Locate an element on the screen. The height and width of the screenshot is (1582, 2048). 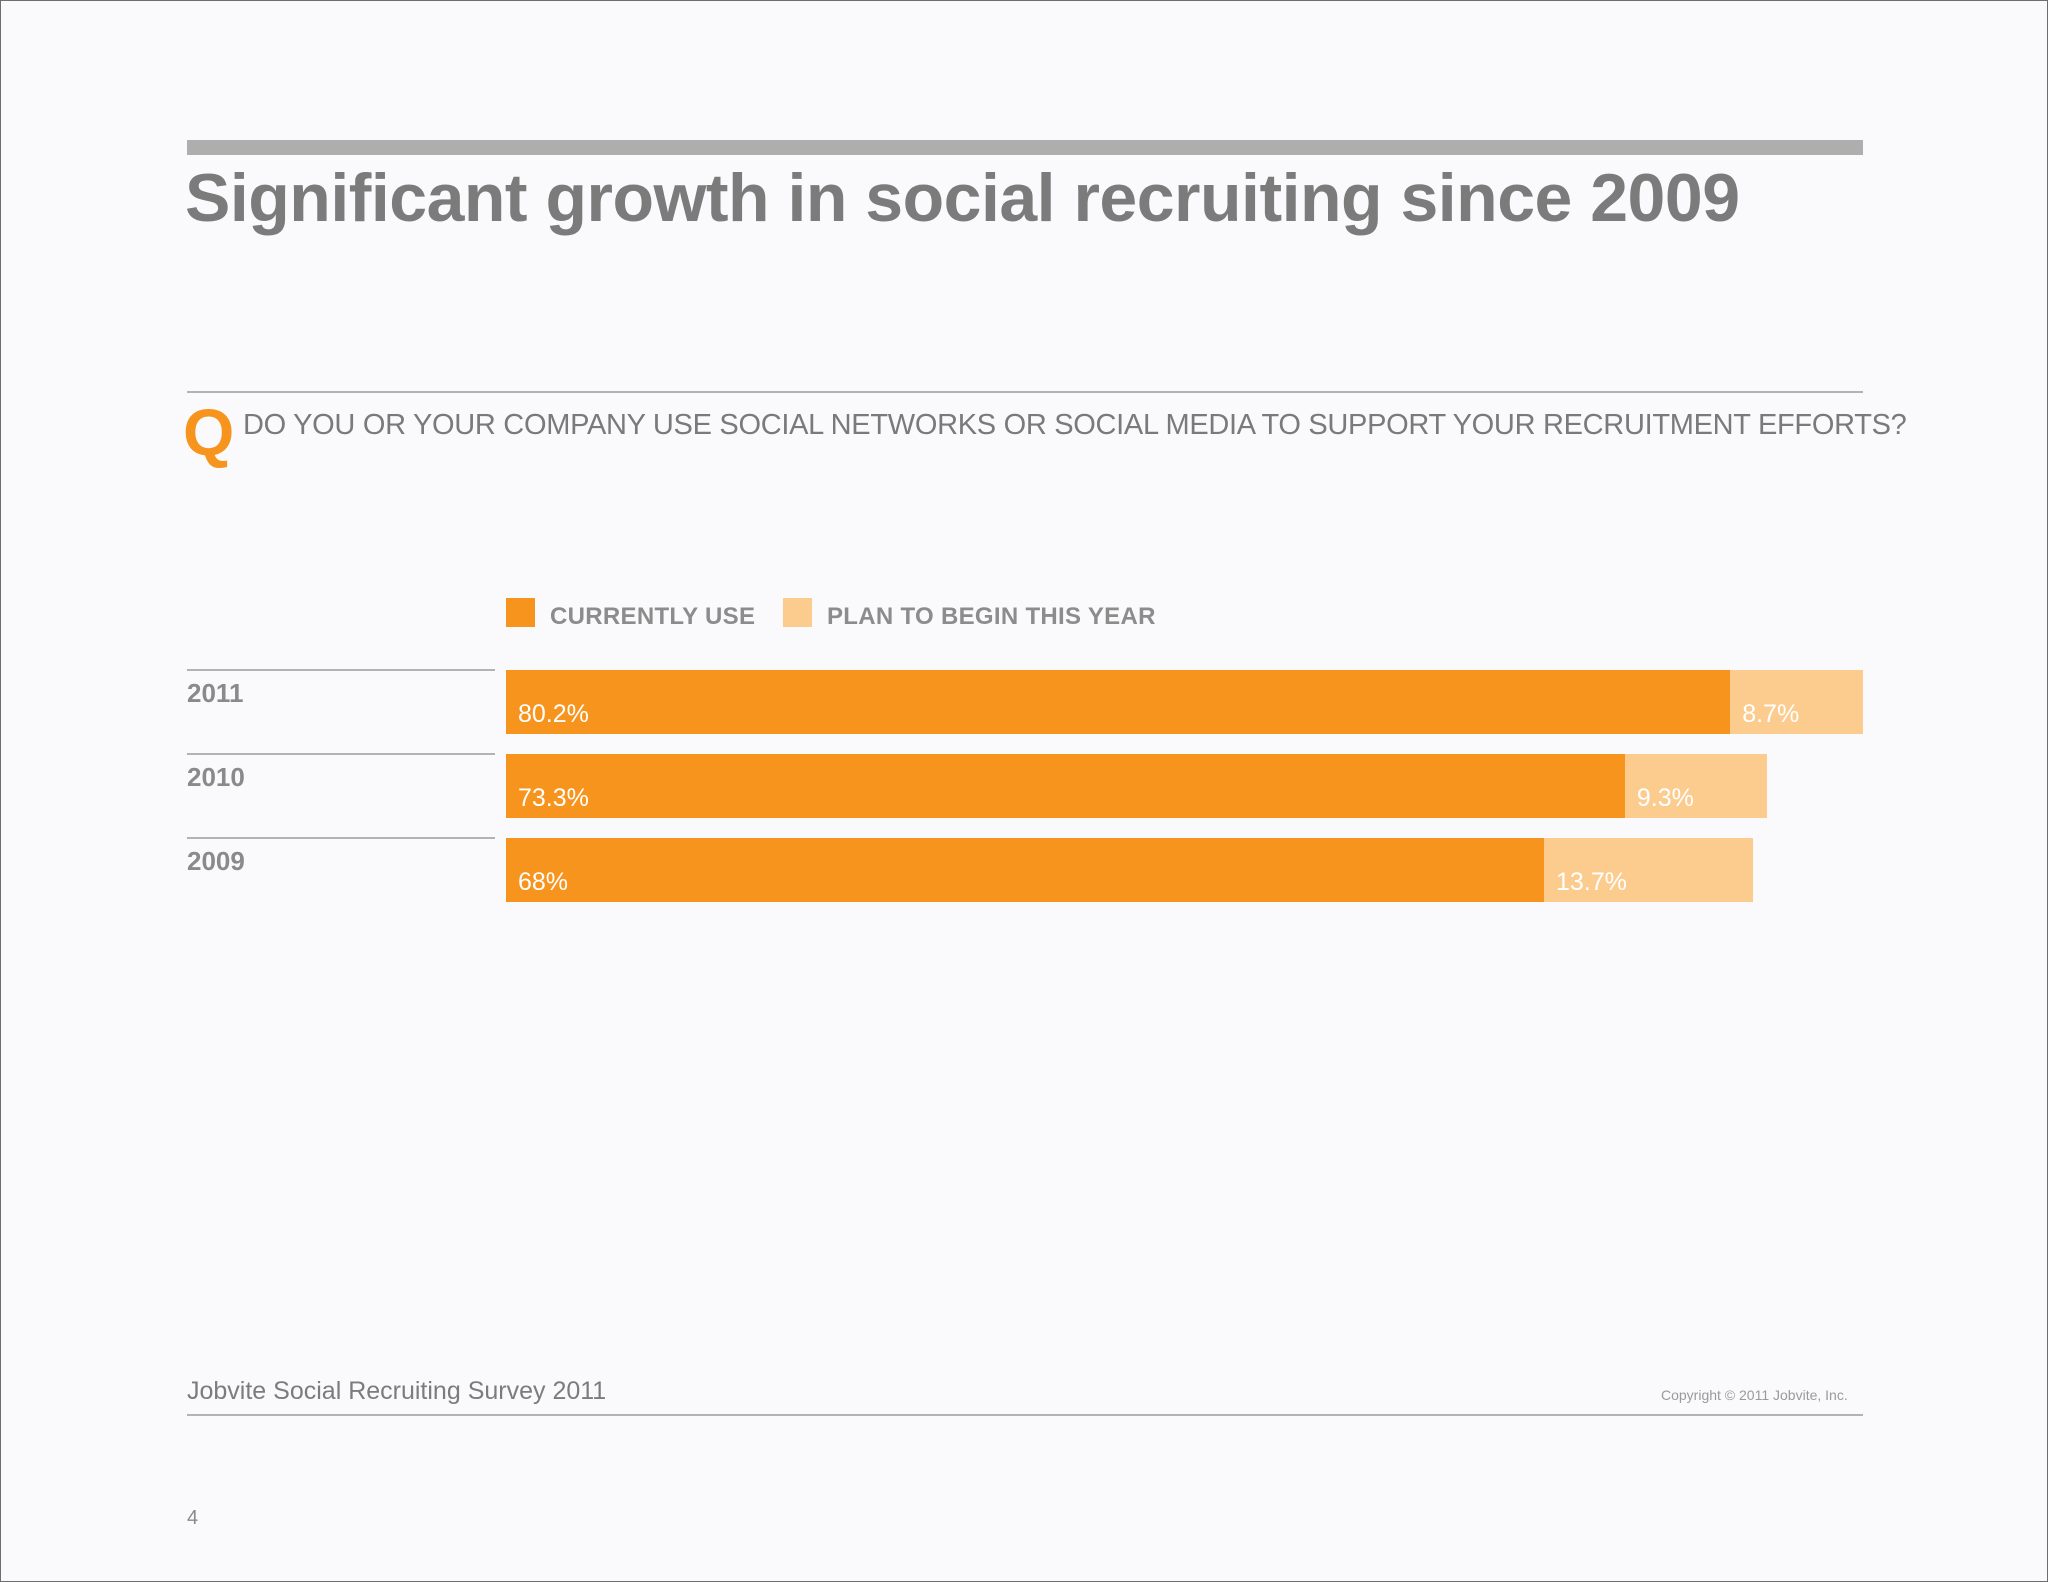
bar-value-label: 68% is located at coordinates (543, 882).